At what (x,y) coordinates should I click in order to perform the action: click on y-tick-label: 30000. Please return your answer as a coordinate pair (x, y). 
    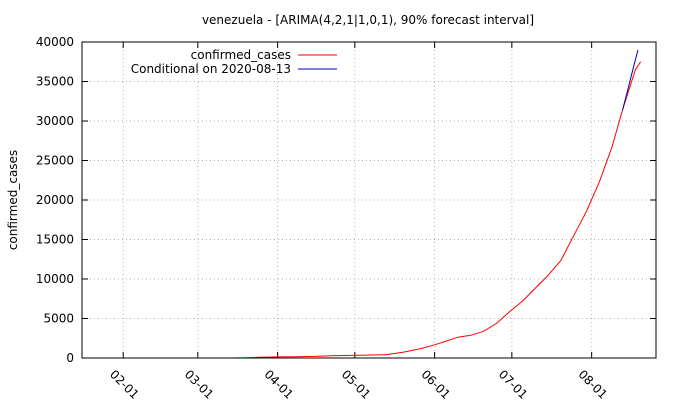
    Looking at the image, I should click on (55, 121).